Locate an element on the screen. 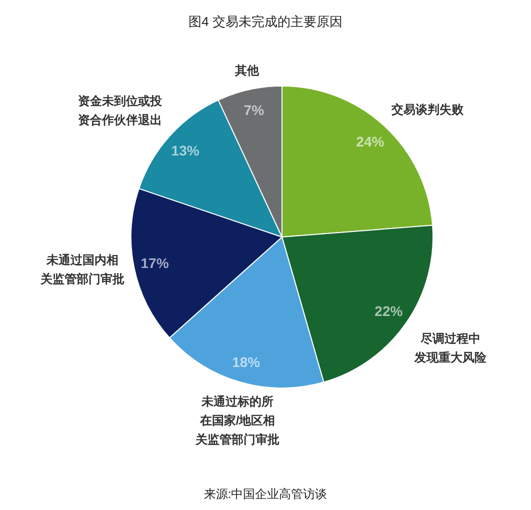  annotation: 来源:中国企业高管访谈 is located at coordinates (266, 494).